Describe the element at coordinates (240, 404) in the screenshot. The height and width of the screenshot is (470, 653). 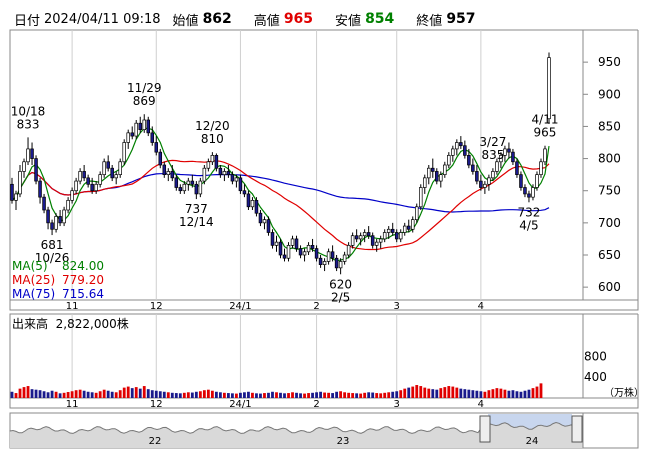
I see `x-tick-label-vol: 24/1` at that location.